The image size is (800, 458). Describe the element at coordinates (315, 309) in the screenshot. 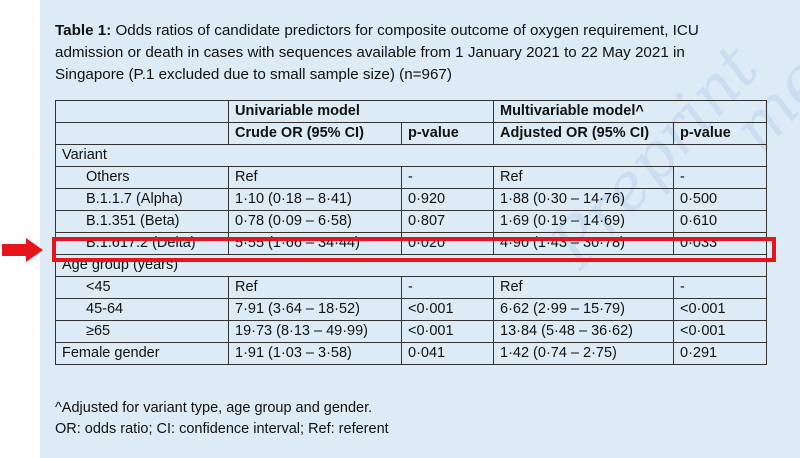

I see `table-cell: 7·91 (3·64 – 18·52)` at that location.